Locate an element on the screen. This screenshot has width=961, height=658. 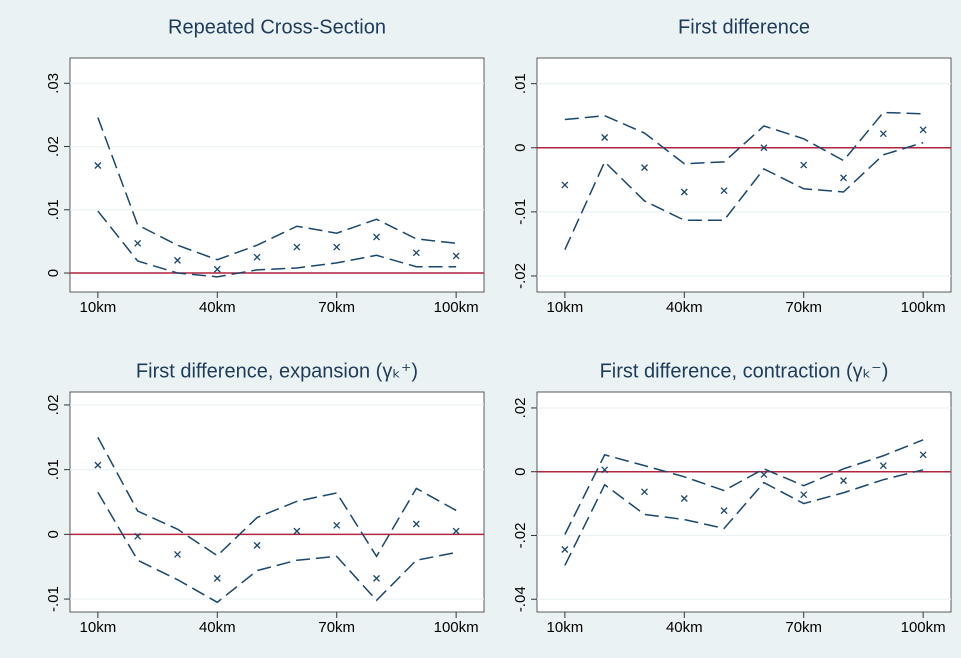
y-tick-label: .03 is located at coordinates (53, 83).